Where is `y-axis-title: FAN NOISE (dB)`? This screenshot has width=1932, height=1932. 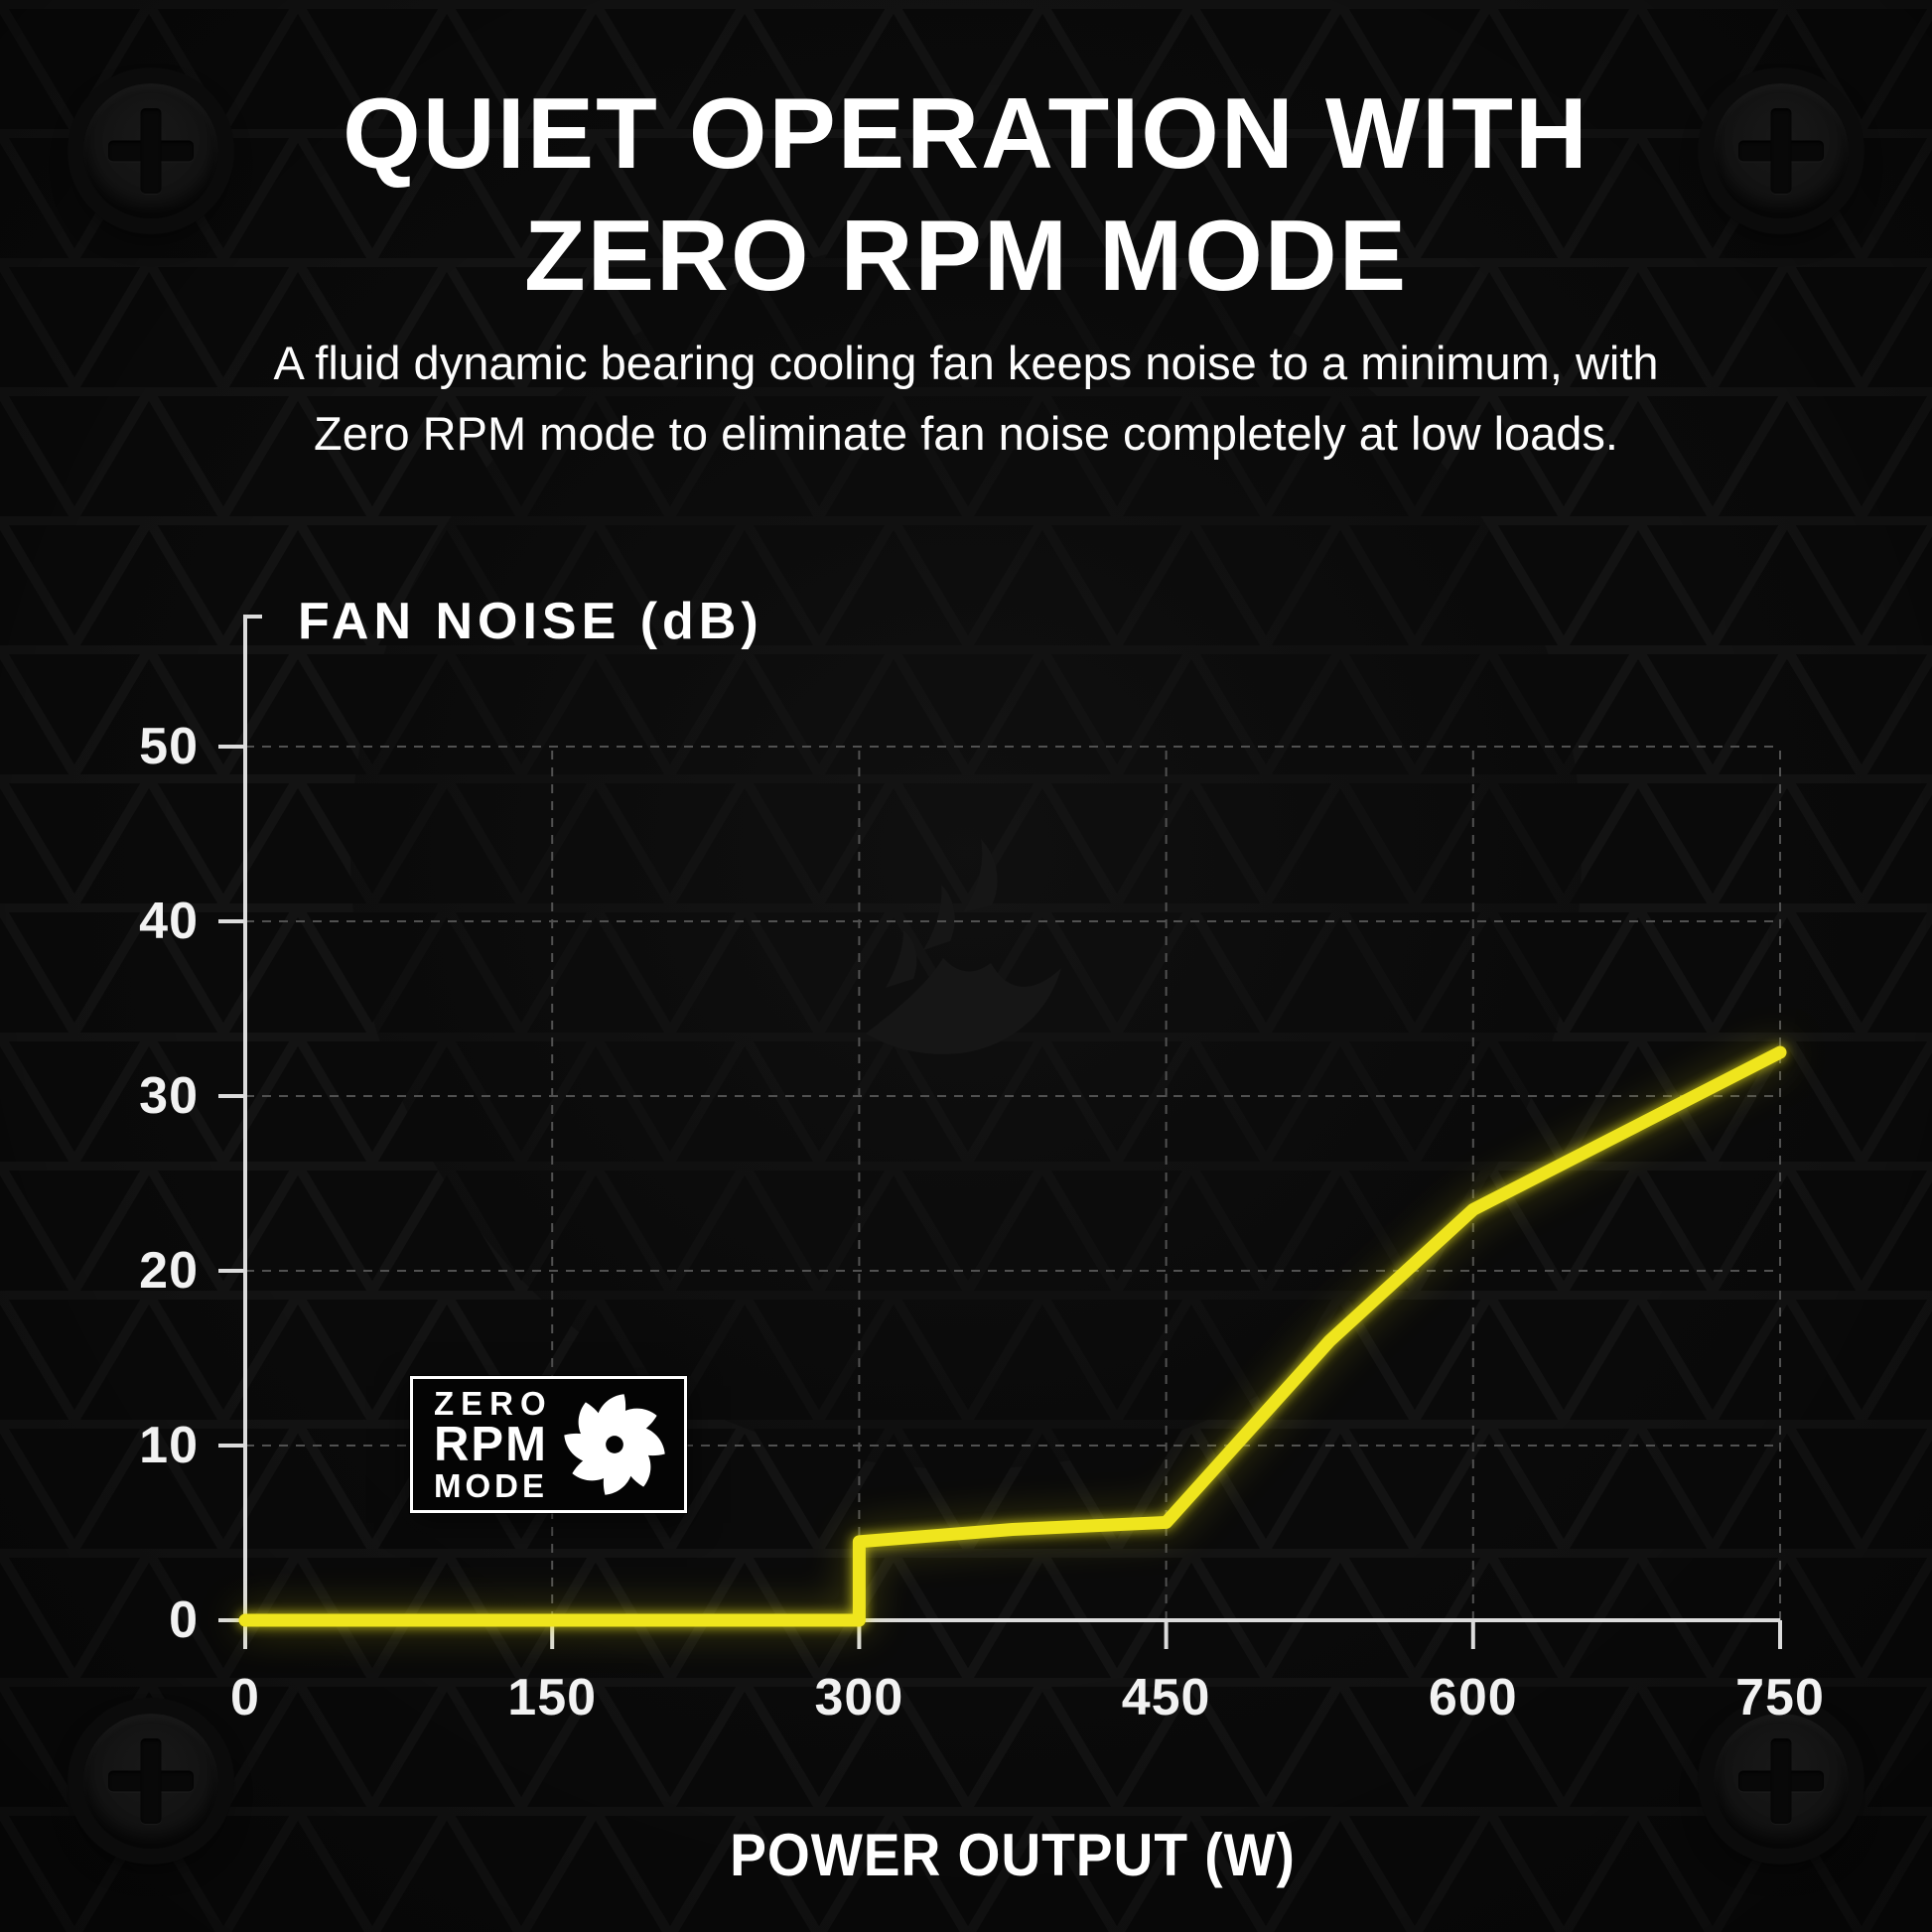
y-axis-title: FAN NOISE (dB) is located at coordinates (530, 622).